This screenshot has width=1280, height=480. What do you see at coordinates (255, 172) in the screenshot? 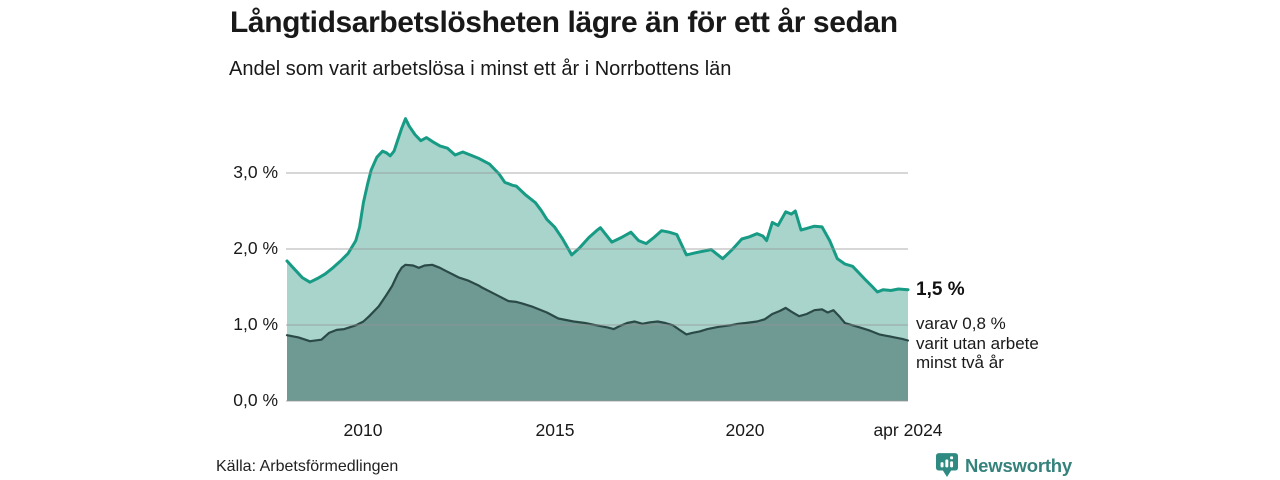
I see `y-tick-label-3: 3,0 %` at bounding box center [255, 172].